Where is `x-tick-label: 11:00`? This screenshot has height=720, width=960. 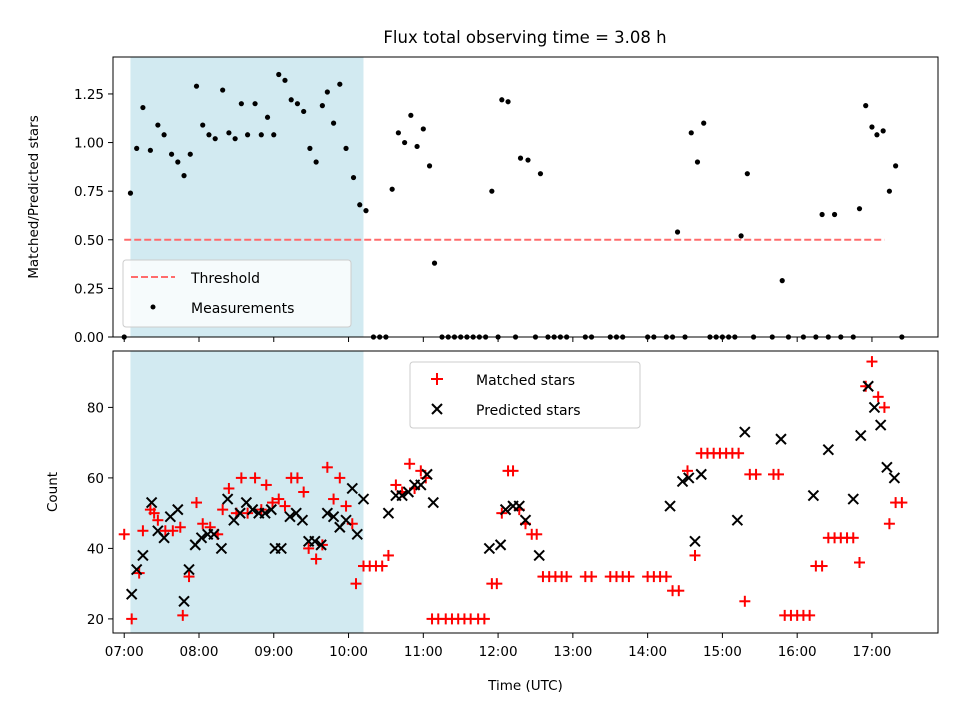 x-tick-label: 11:00 is located at coordinates (423, 652).